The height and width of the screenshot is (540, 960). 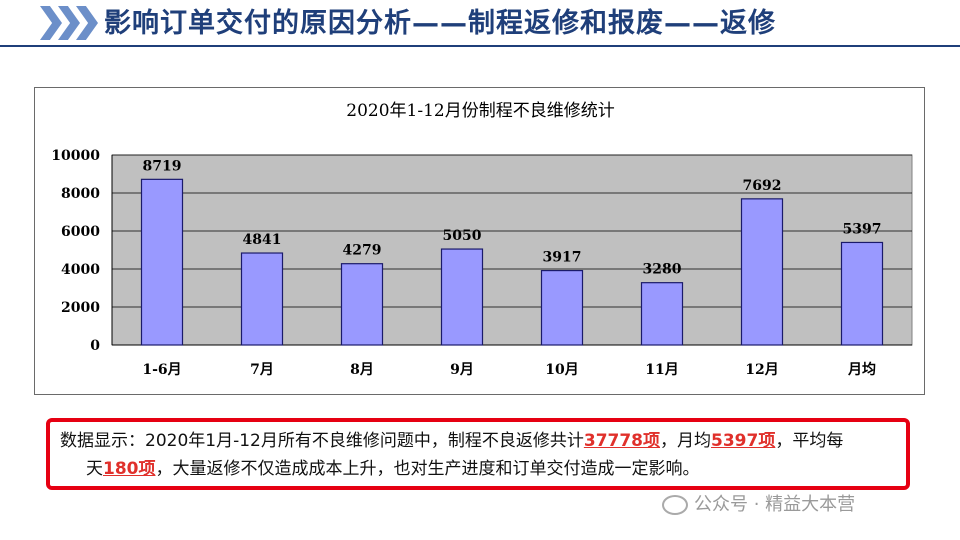 I want to click on note-average: 5397项, so click(x=743, y=441).